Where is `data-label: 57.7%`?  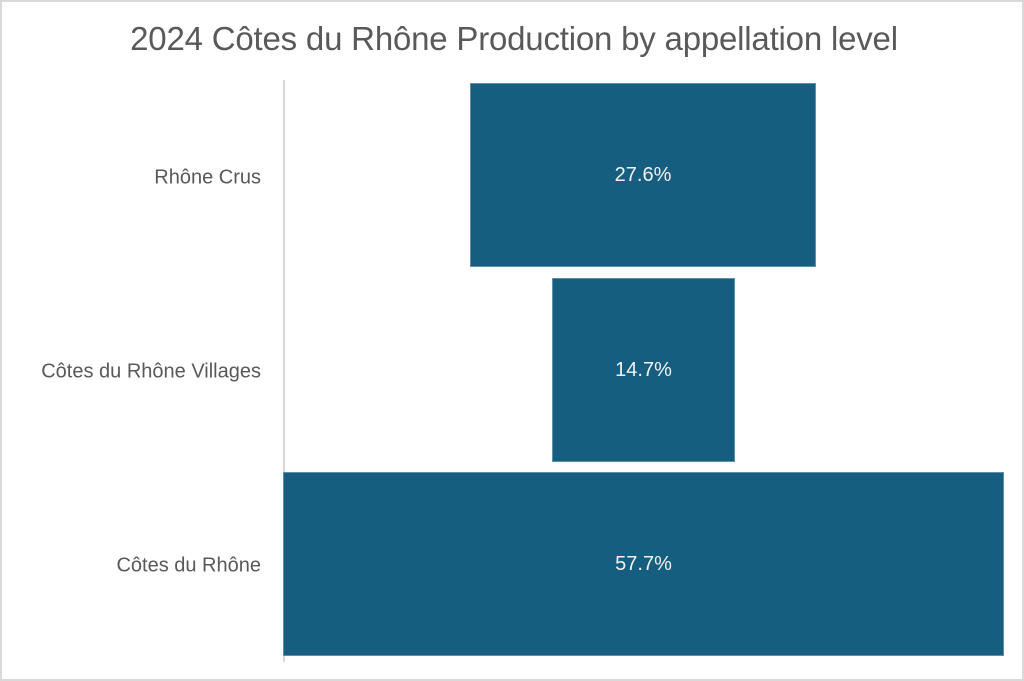
data-label: 57.7% is located at coordinates (643, 563).